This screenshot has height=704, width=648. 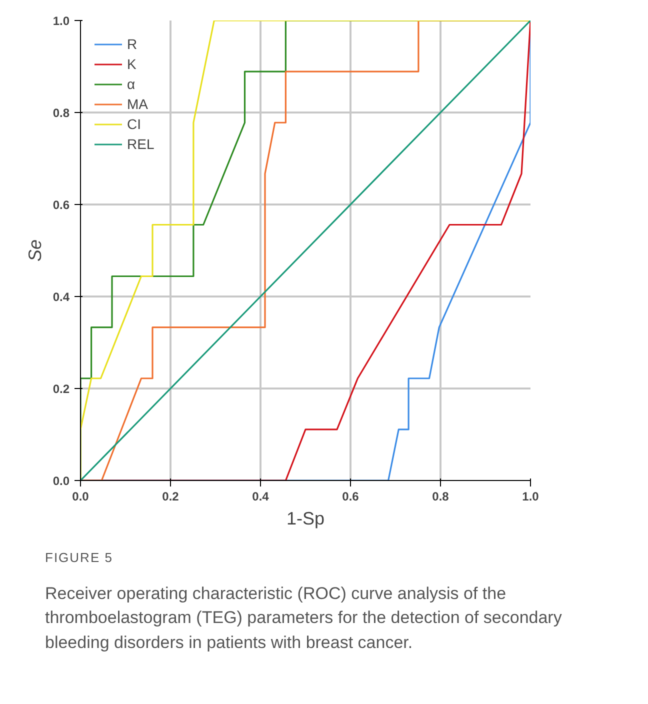 I want to click on x-tick-label: 0.8, so click(x=441, y=497).